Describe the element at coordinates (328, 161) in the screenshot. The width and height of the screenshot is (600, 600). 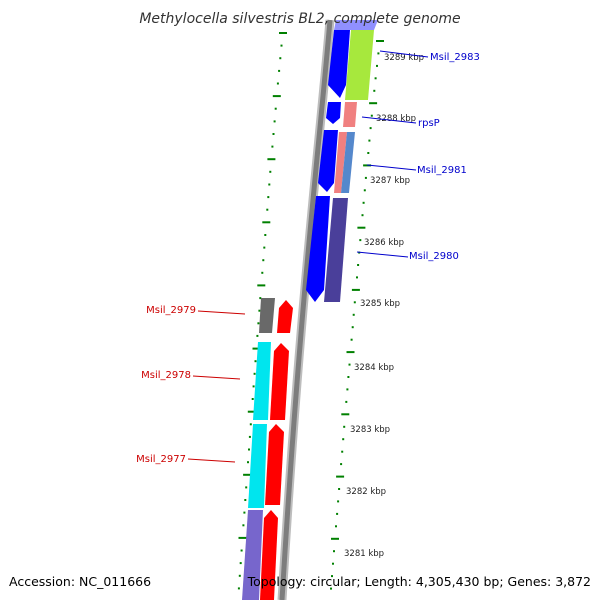
I see `gene-msil-2981-cds` at that location.